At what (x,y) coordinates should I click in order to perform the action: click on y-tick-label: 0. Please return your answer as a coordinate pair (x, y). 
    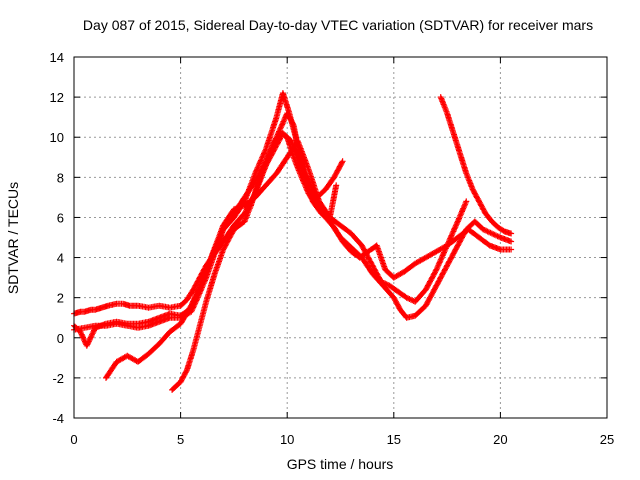
    Looking at the image, I should click on (60, 338).